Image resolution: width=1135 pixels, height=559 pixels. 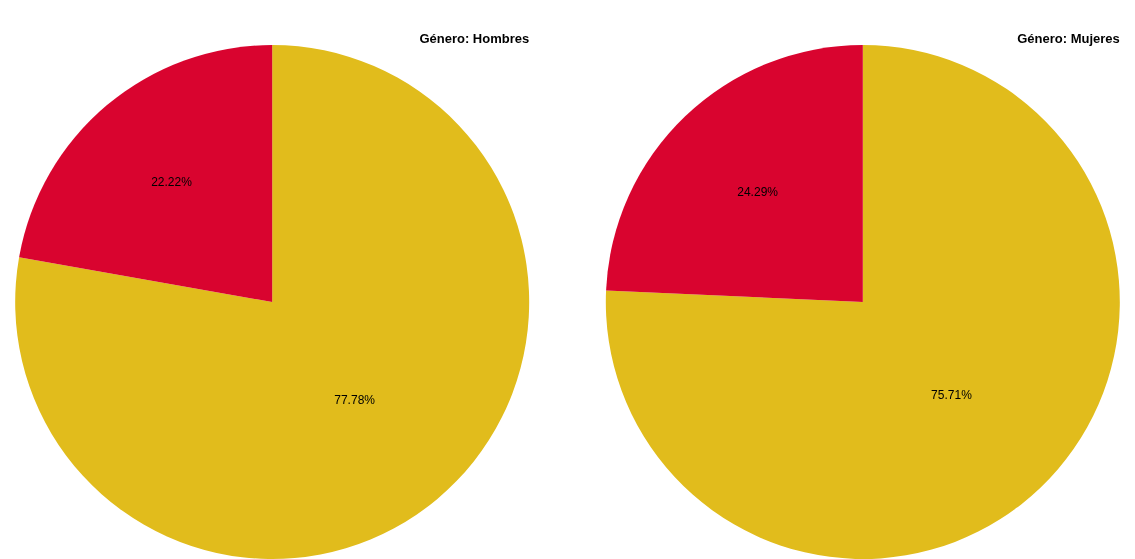 I want to click on data-label: 75.71%, so click(x=952, y=394).